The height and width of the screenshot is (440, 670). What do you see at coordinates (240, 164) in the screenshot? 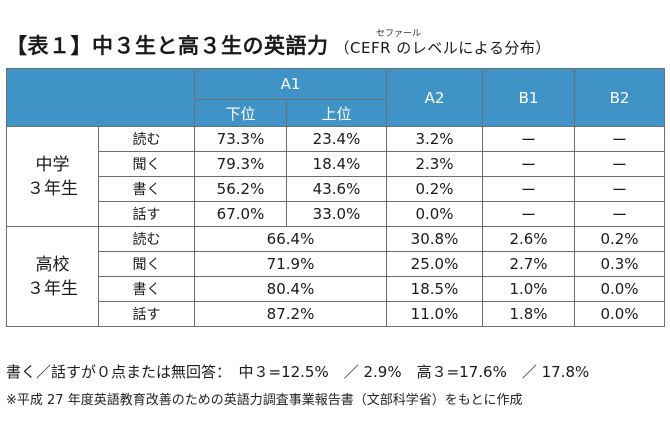
I see `value-cell: 79.3%` at bounding box center [240, 164].